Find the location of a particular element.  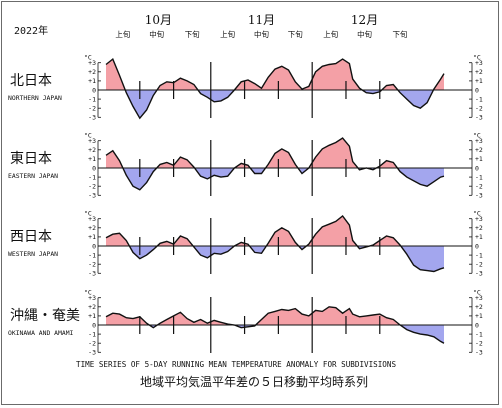

negative-anomaly-area is located at coordinates (275, 334).